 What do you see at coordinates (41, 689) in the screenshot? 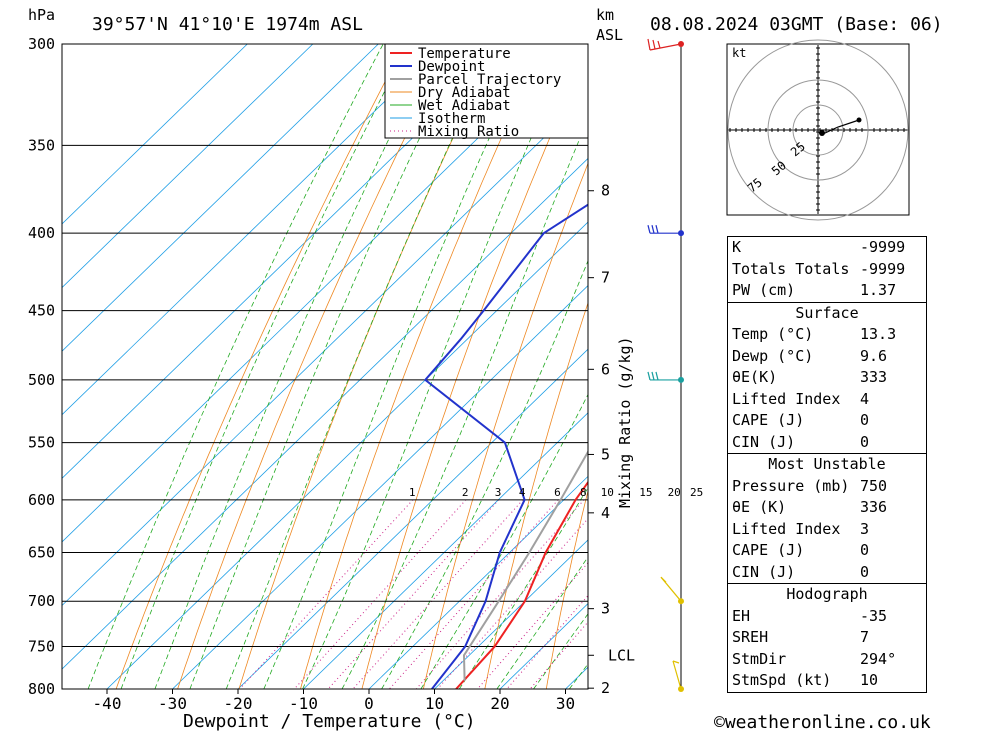
I see `pressure-tick-label: 800` at bounding box center [41, 689].